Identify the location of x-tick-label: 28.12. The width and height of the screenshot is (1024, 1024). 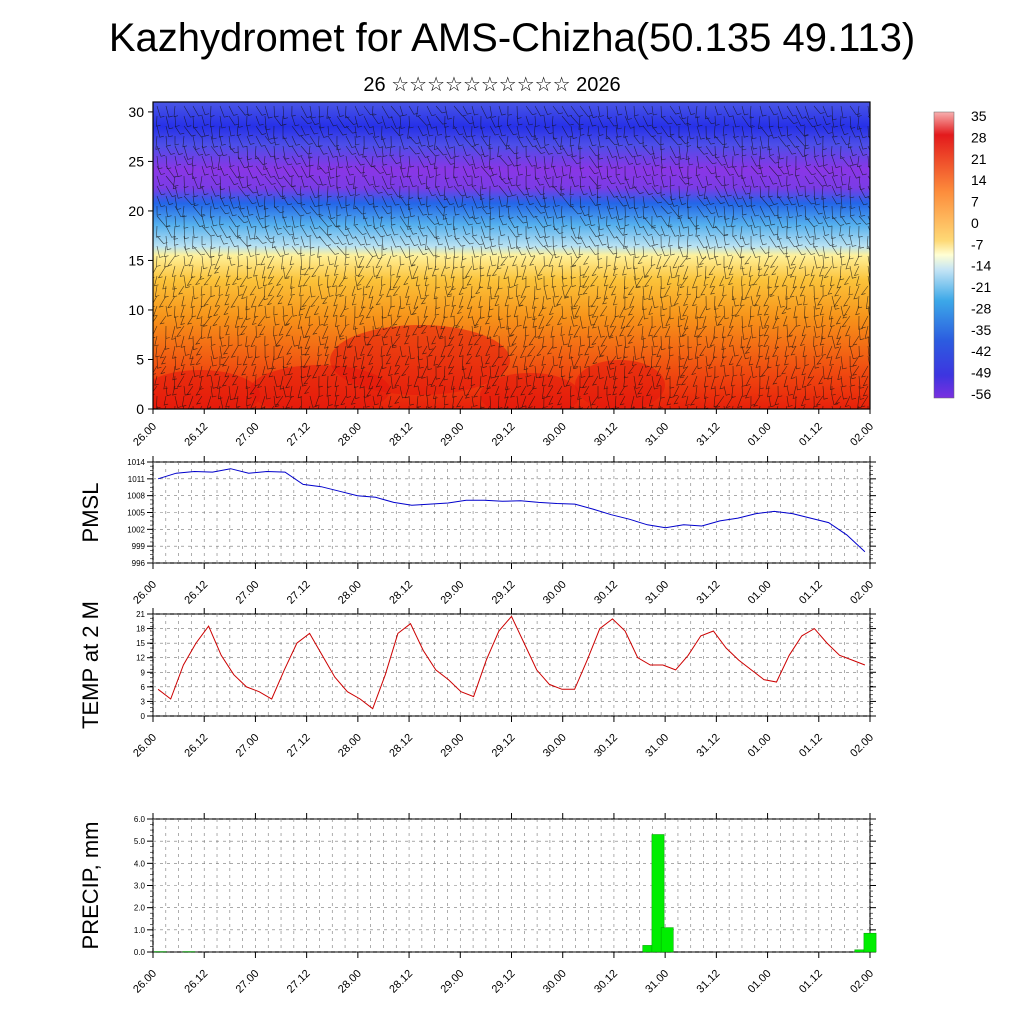
(401, 746).